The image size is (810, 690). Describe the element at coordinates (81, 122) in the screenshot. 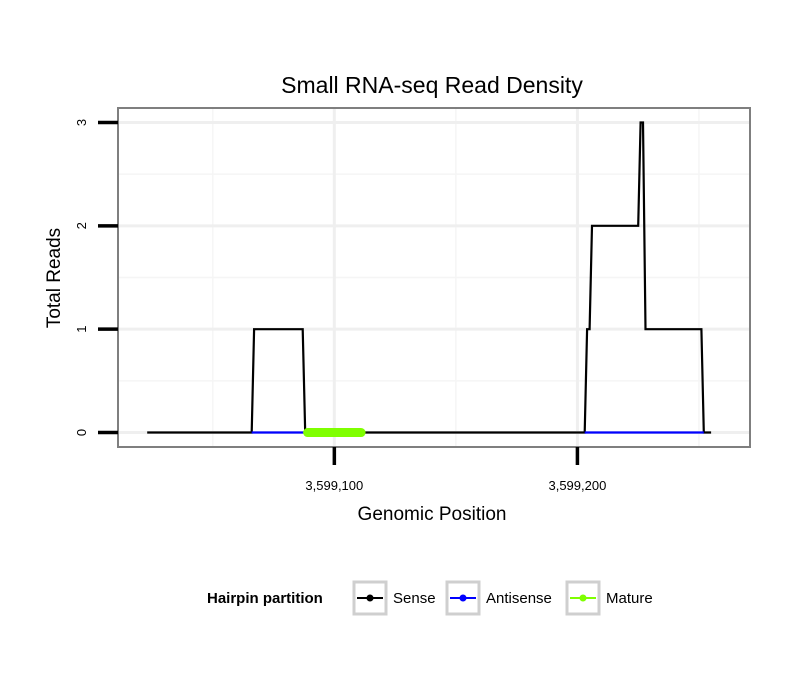

I see `y-tick-label: 3` at that location.